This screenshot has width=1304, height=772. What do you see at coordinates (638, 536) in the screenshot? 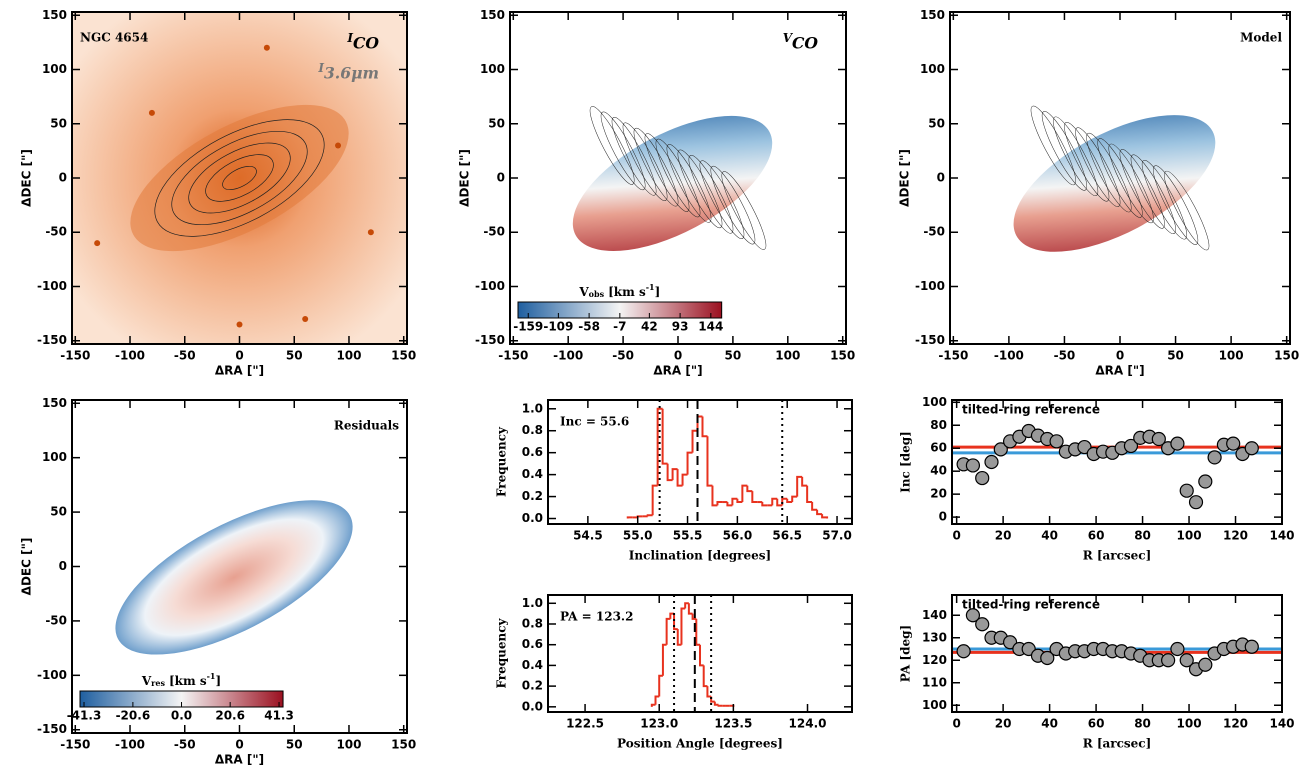
I see `x-tick-label: 55.0` at bounding box center [638, 536].